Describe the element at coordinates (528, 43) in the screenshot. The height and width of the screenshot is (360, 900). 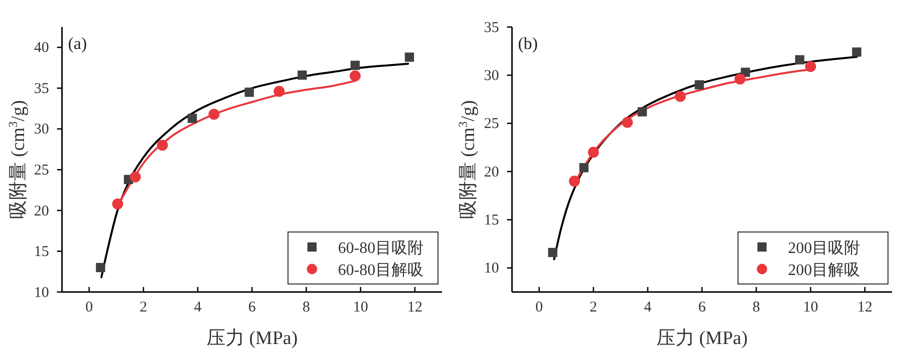
I see `annotation: (b)` at that location.